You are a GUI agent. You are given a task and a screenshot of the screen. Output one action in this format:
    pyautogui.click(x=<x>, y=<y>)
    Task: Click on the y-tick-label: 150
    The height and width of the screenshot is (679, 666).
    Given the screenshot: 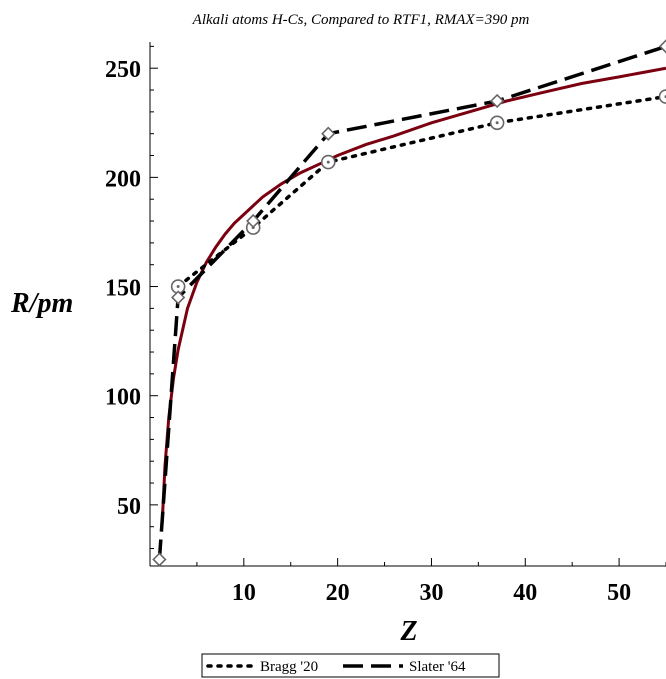 What is the action you would take?
    pyautogui.click(x=123, y=289)
    